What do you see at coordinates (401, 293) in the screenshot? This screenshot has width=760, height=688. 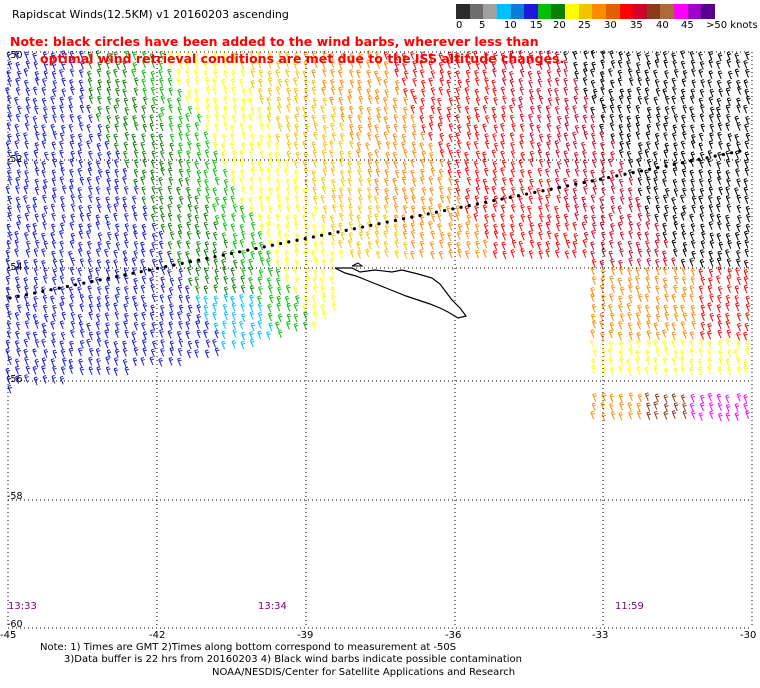 I see `south-georgia-island-outline` at bounding box center [401, 293].